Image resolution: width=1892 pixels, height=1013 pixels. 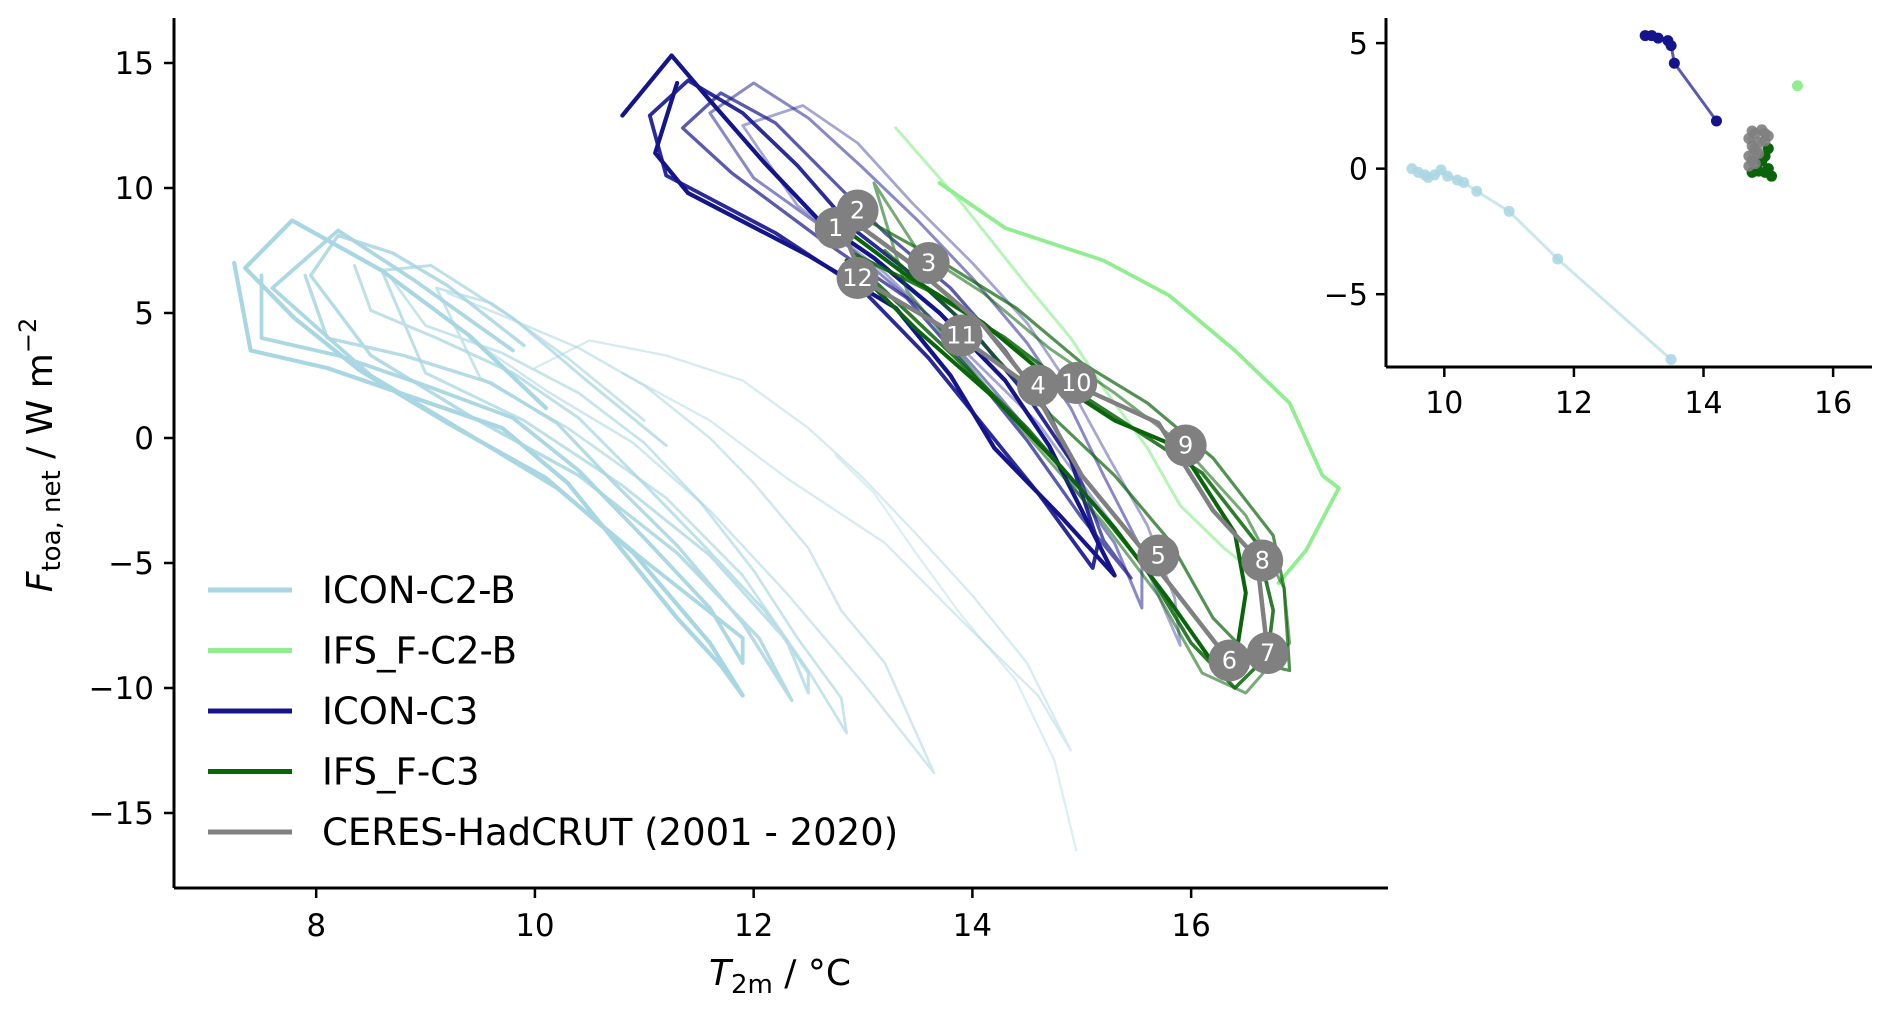 I want to click on month-label: 3, so click(x=928, y=263).